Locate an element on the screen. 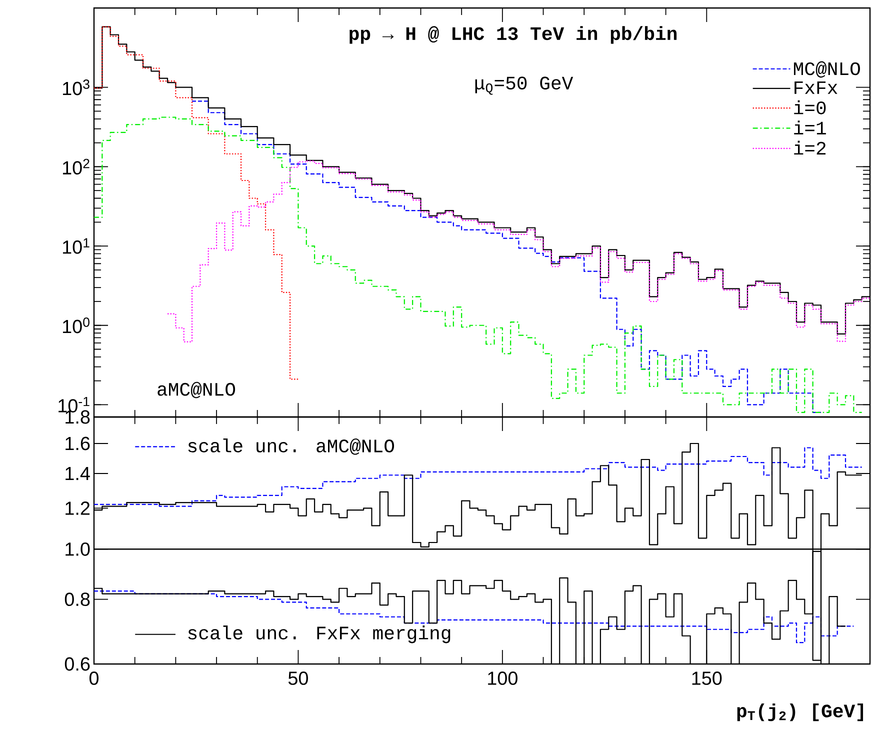 This screenshot has height=729, width=872. legend-label: i=2 is located at coordinates (810, 147).